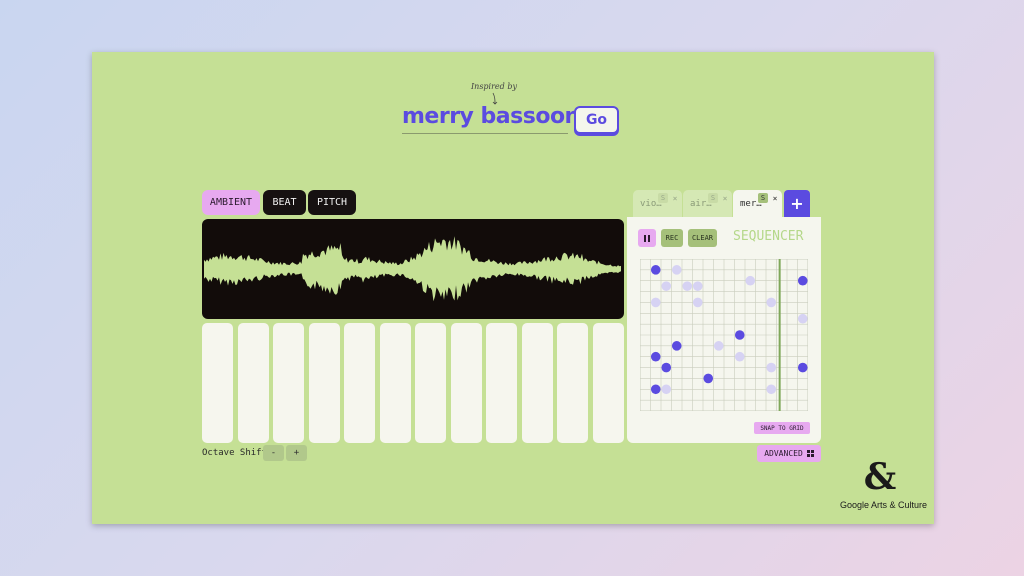 The image size is (1024, 576). What do you see at coordinates (413, 383) in the screenshot?
I see `piano-keys` at bounding box center [413, 383].